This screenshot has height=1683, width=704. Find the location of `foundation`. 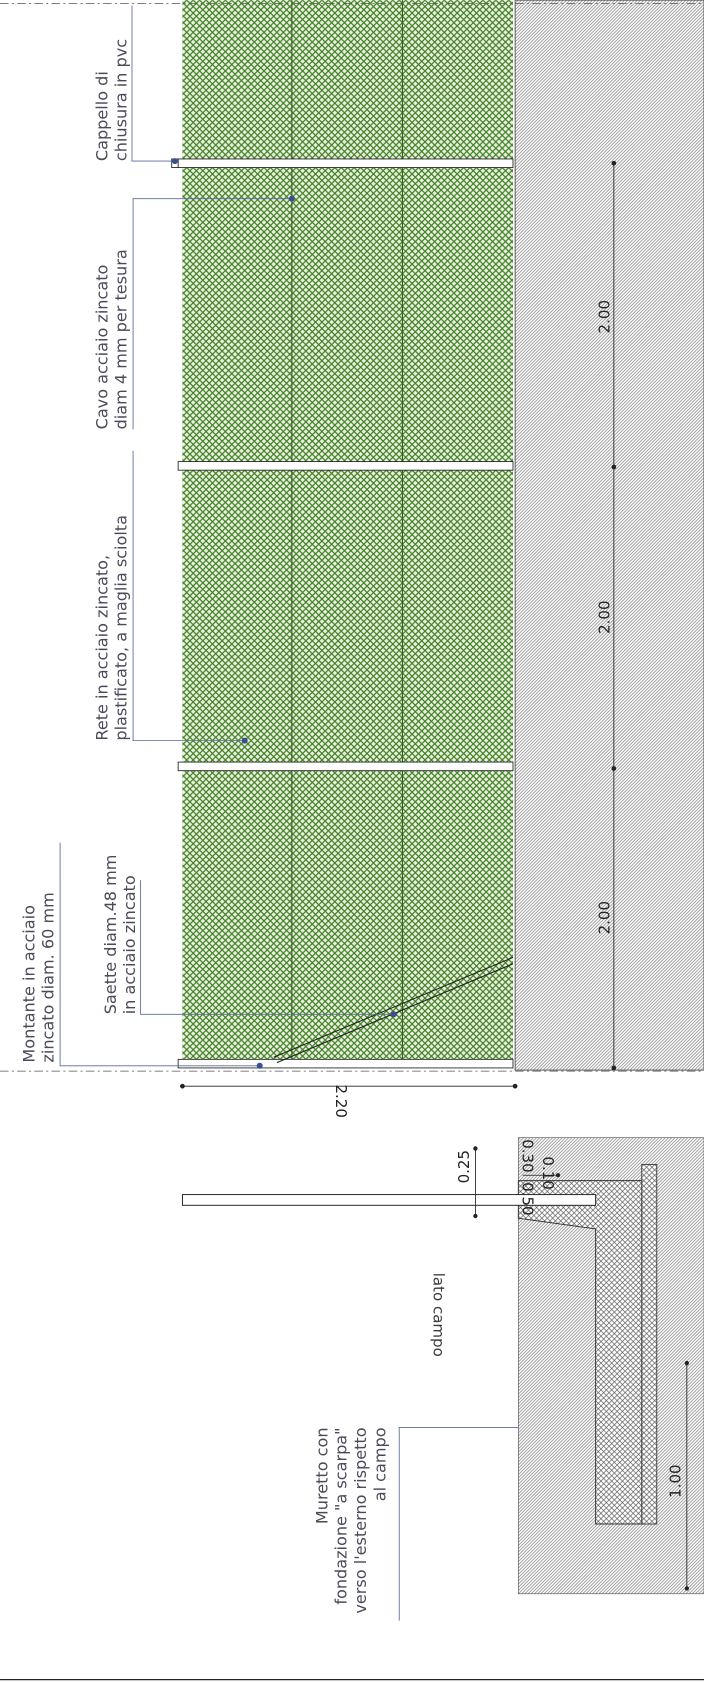

foundation is located at coordinates (580, 1352).